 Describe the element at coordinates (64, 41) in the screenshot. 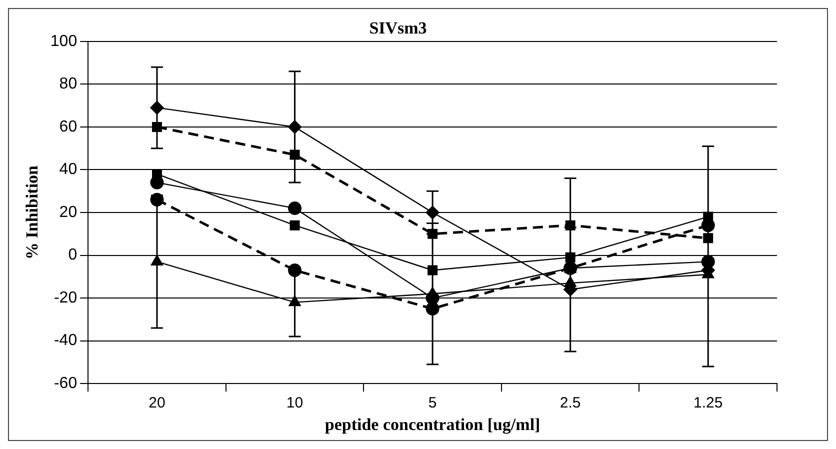

I see `y-tick-label: 100` at that location.